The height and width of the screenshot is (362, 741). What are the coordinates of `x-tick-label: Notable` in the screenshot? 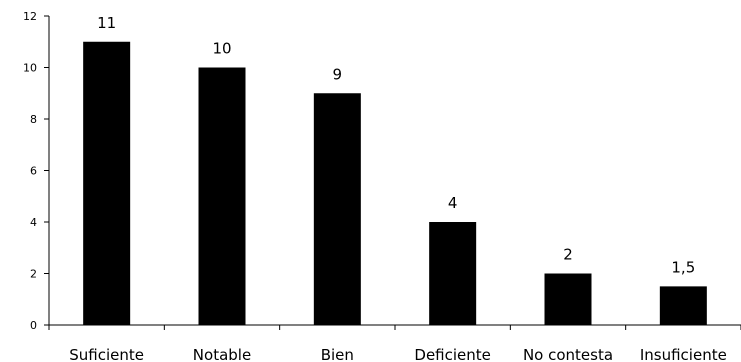 It's located at (222, 354).